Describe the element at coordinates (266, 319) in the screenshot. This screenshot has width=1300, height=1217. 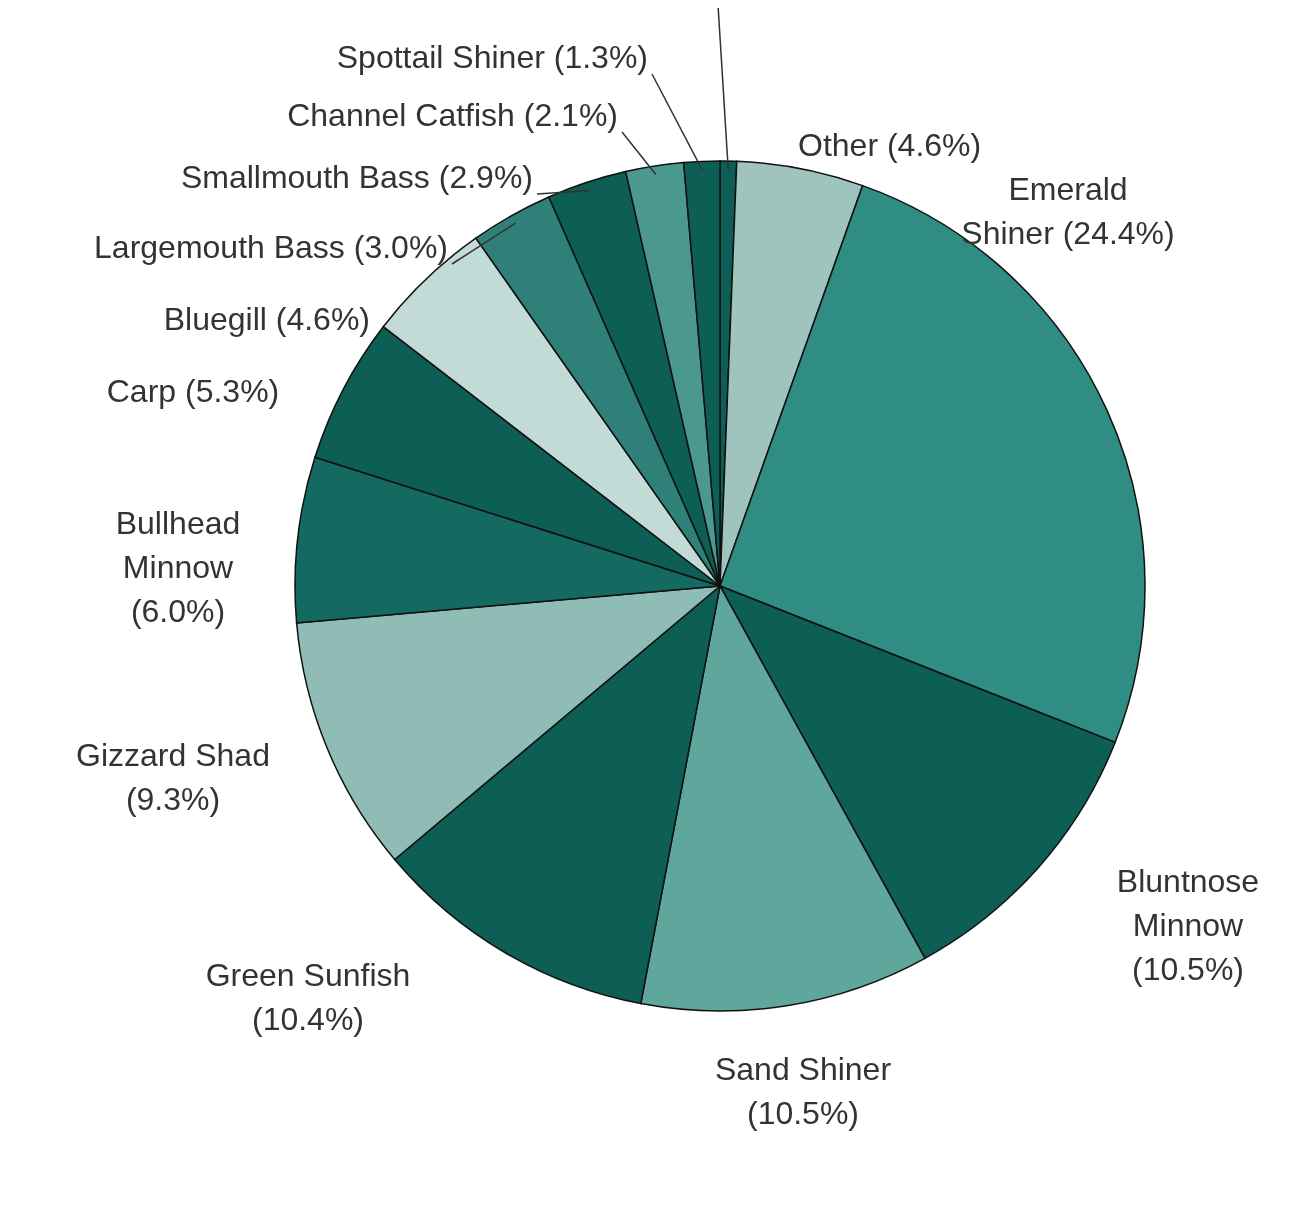
I see `slice-label: Bluegill (4.6%)` at that location.